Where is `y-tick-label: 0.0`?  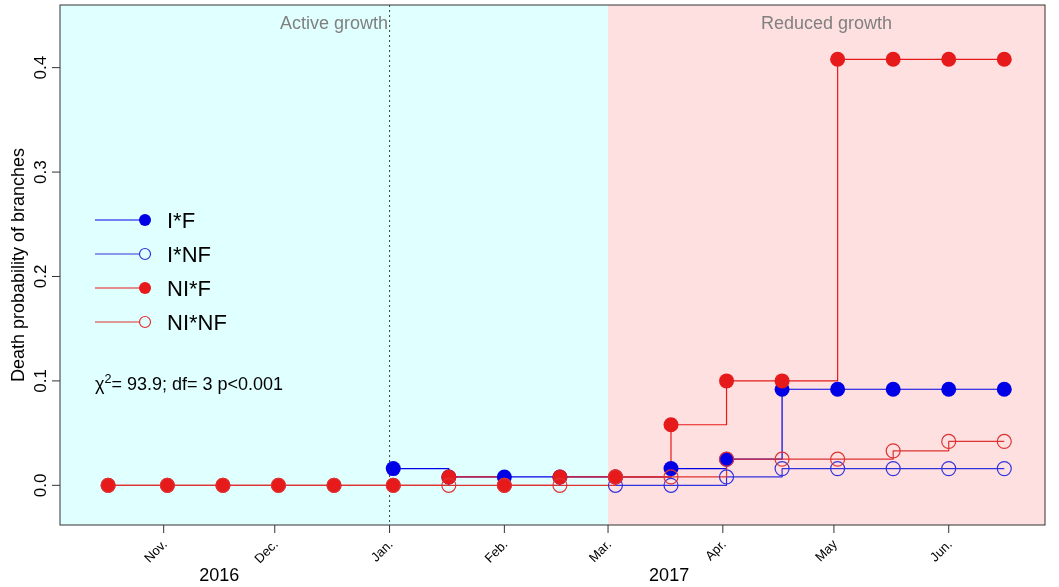
y-tick-label: 0.0 is located at coordinates (40, 485).